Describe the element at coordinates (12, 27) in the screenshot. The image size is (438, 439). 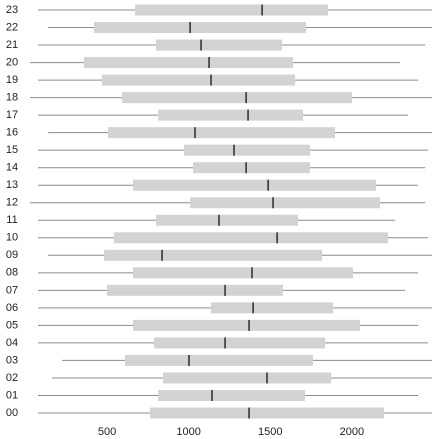
I see `y-tick-label: 22` at that location.